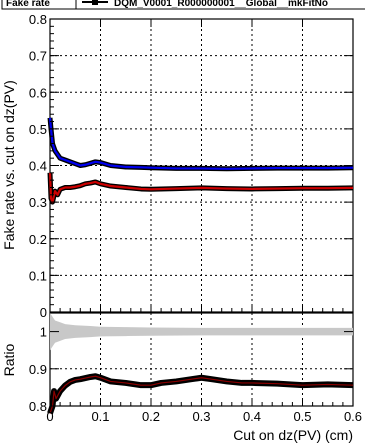  What do you see at coordinates (9, 359) in the screenshot?
I see `ratio-y-axis-title: Ratio` at bounding box center [9, 359].